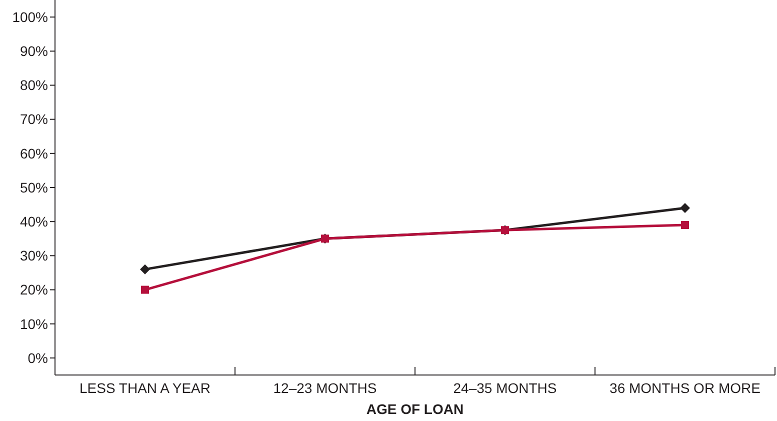  What do you see at coordinates (325, 388) in the screenshot?
I see `x-tick-label: 12–23 MONTHS` at bounding box center [325, 388].